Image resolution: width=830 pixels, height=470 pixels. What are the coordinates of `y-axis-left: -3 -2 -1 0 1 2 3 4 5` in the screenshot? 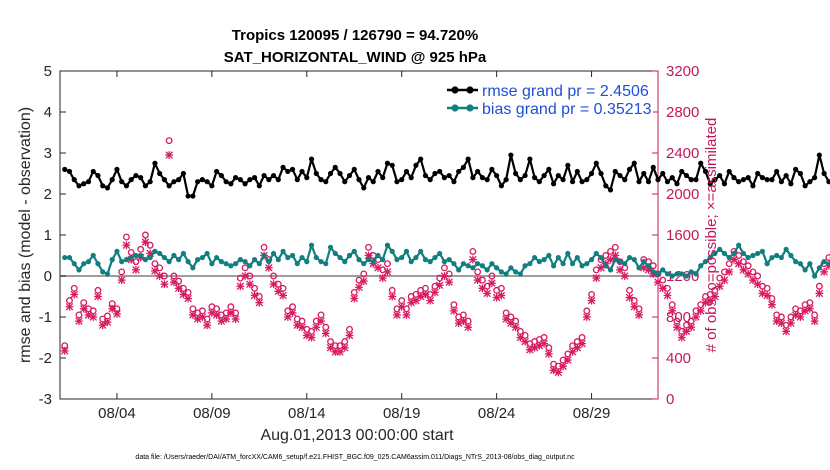 It's located at (52, 235).